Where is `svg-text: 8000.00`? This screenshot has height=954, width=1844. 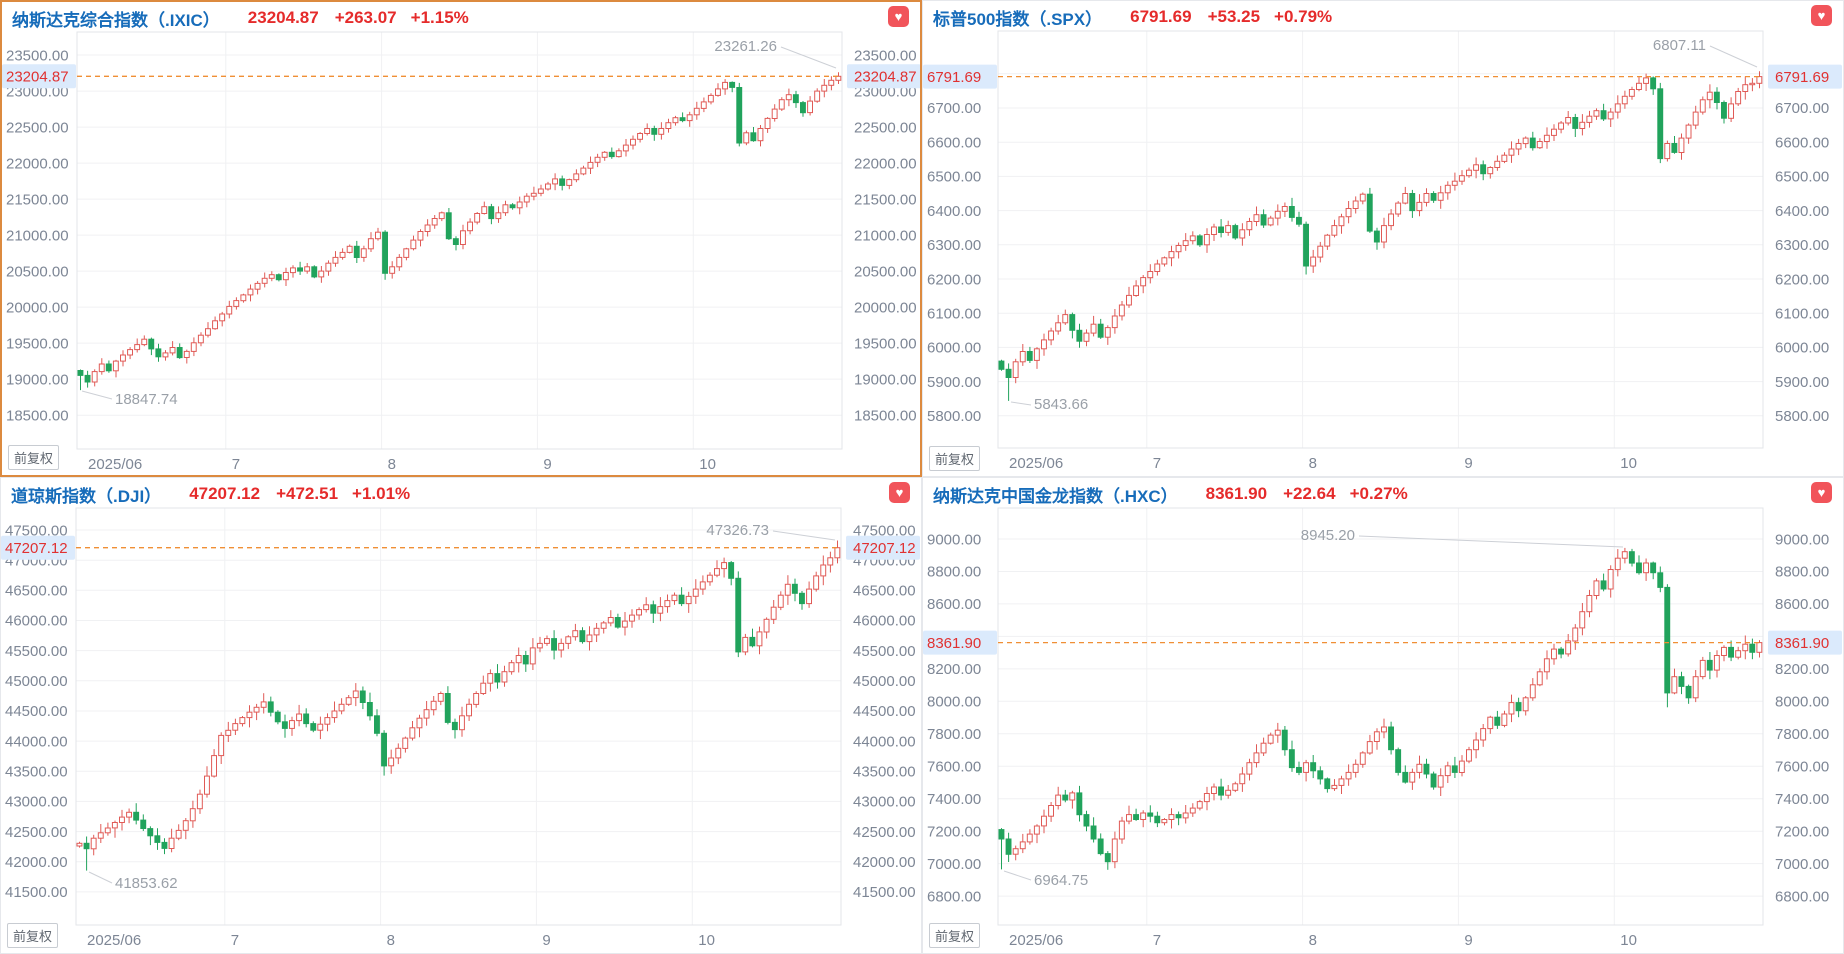 svg-text: 8000.00 is located at coordinates (1802, 702).